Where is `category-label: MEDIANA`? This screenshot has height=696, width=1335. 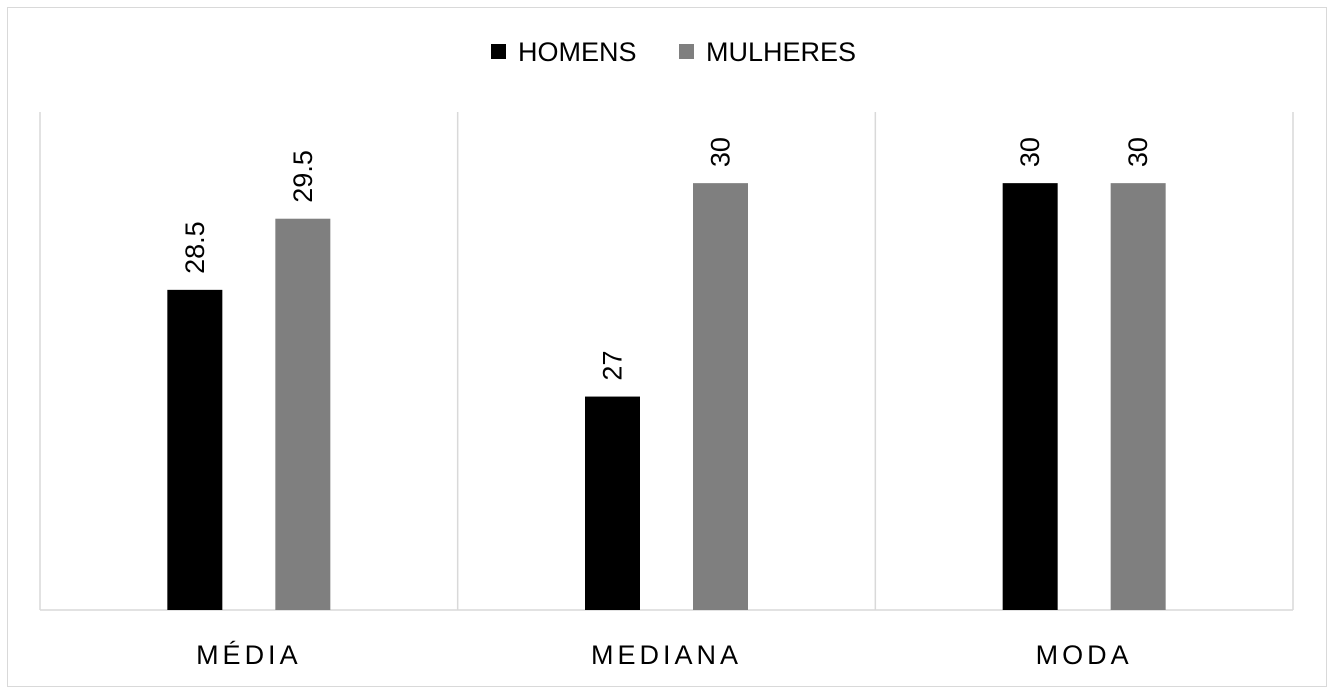
category-label: MEDIANA is located at coordinates (666, 655).